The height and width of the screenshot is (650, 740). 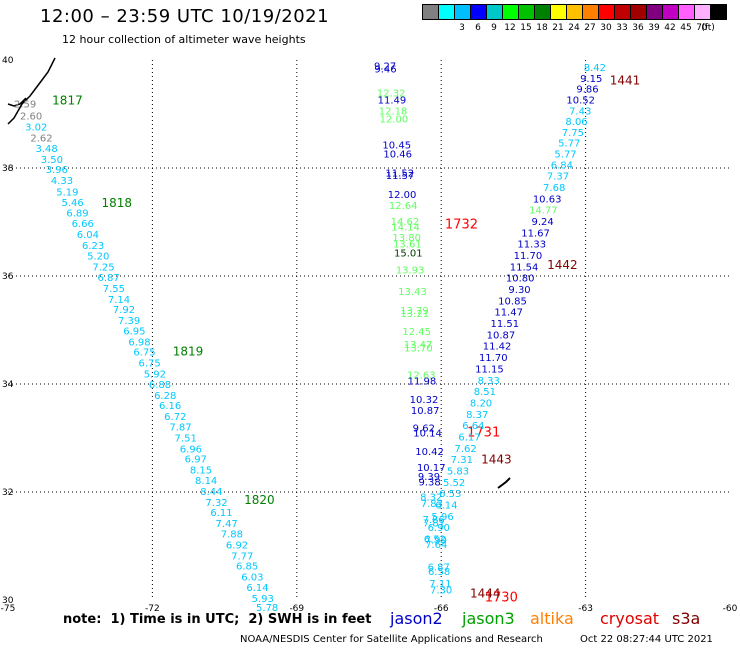 I want to click on wave-height-value: 5.78, so click(x=267, y=608).